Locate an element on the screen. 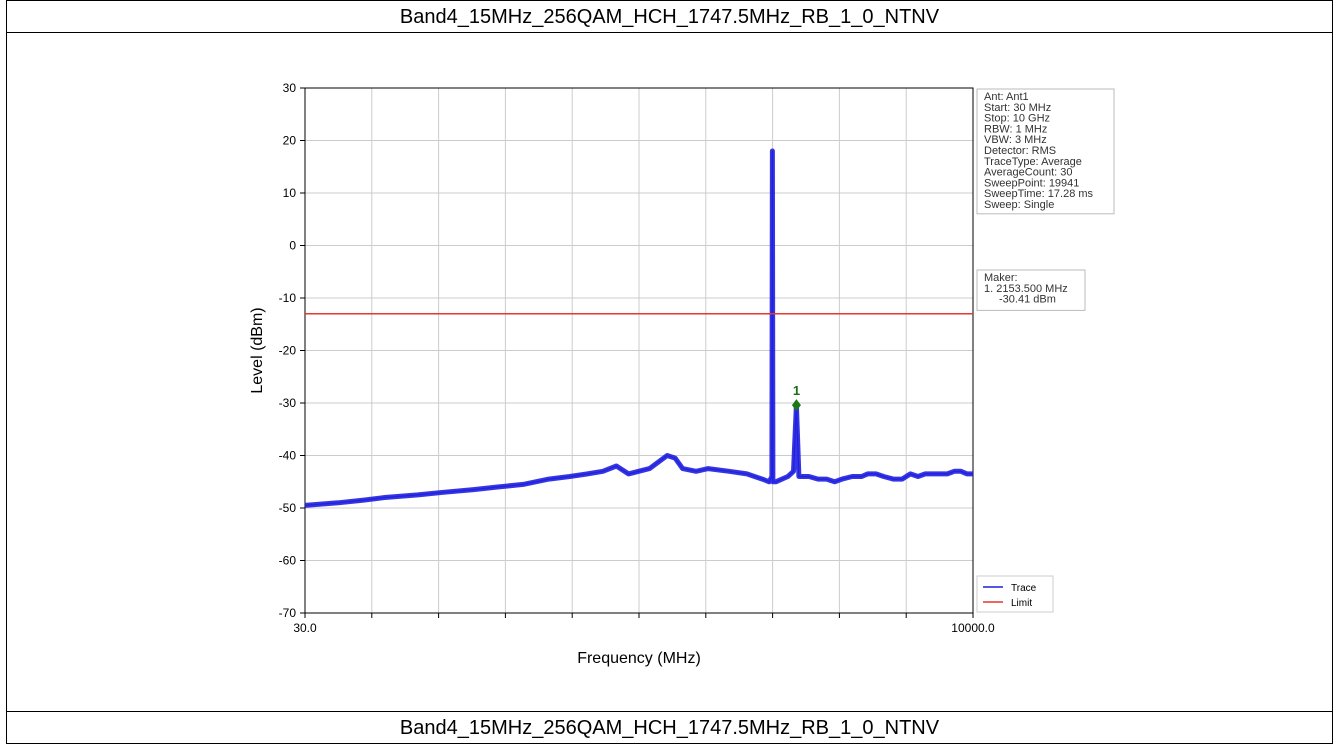  settings-line: AverageCount: 30 is located at coordinates (1028, 173).